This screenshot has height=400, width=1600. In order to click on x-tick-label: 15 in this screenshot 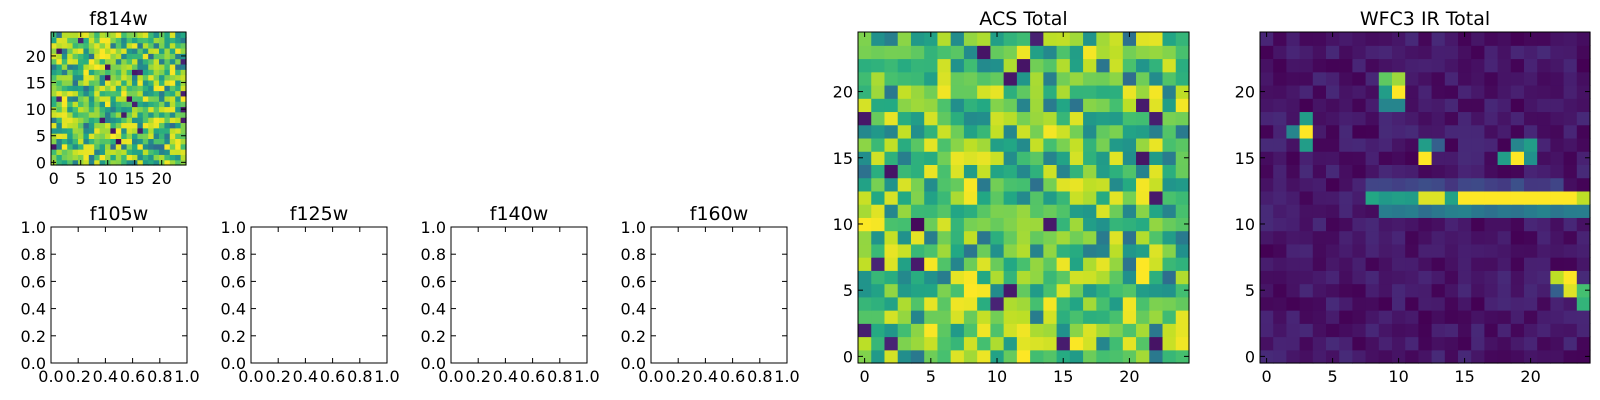, I will do `click(1464, 376)`.